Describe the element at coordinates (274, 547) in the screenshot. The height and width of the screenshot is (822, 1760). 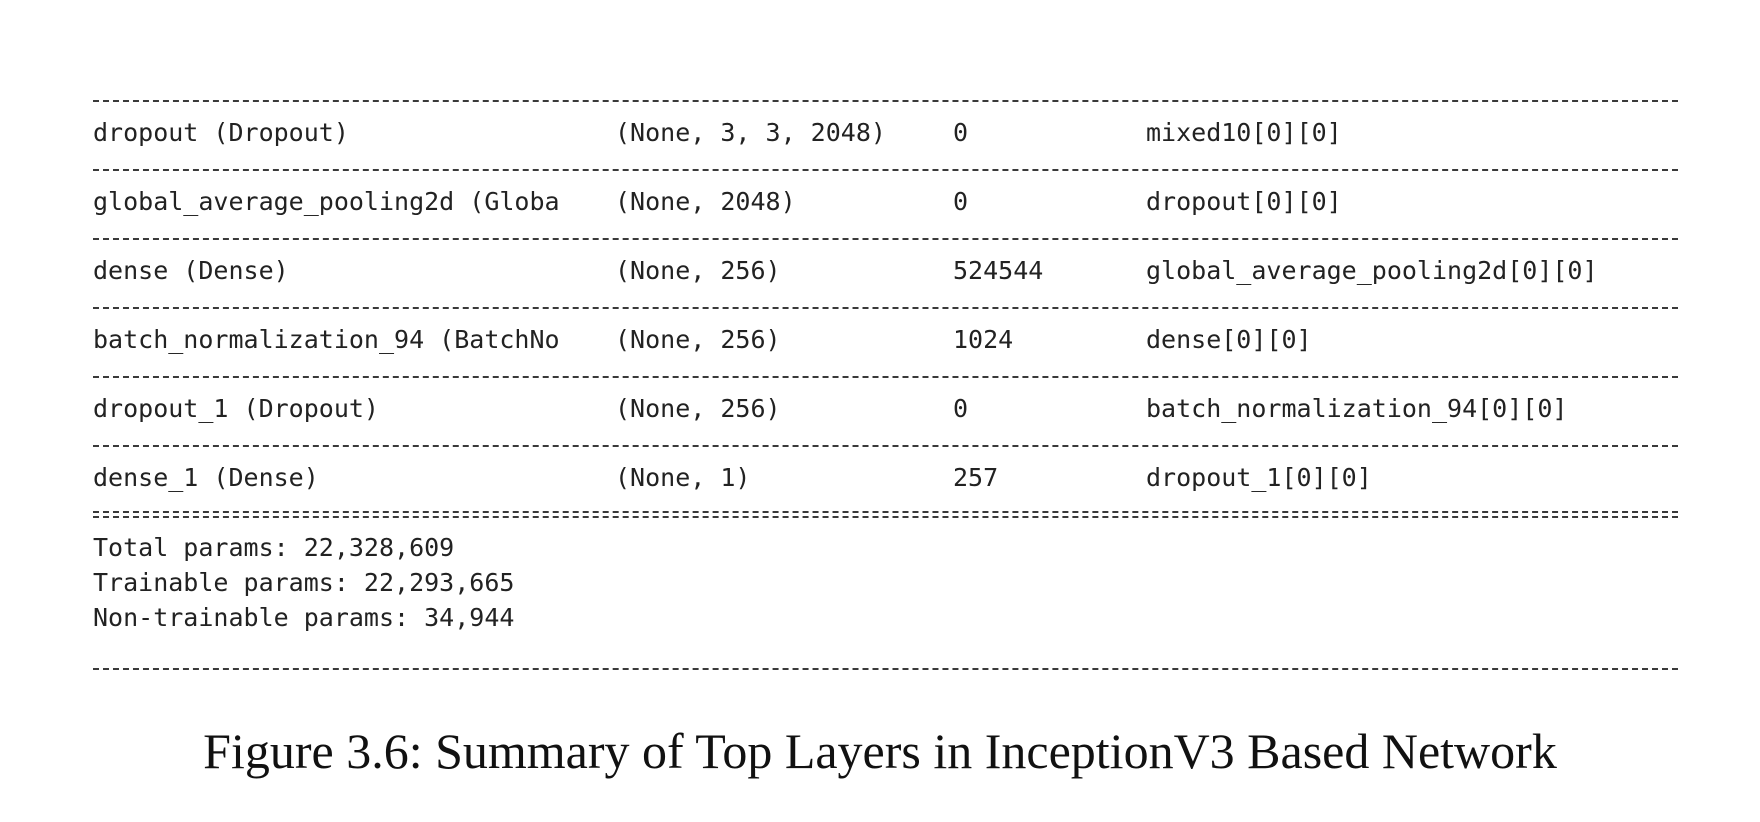
I see `total-params: Total params: 22,328,609` at that location.